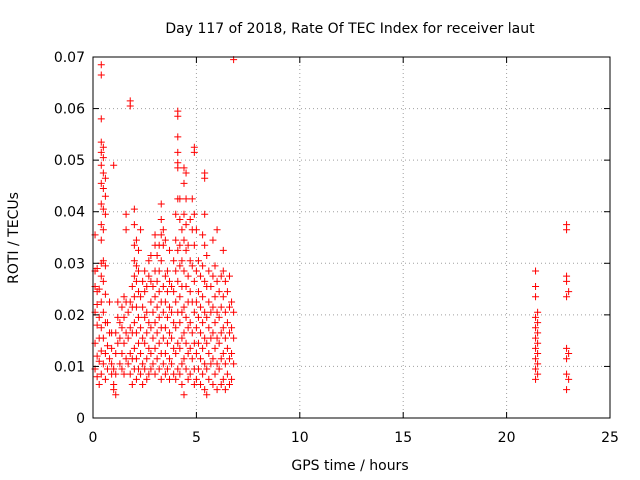 The height and width of the screenshot is (480, 640). Describe the element at coordinates (69, 367) in the screenshot. I see `y-tick-label: 0.01` at that location.